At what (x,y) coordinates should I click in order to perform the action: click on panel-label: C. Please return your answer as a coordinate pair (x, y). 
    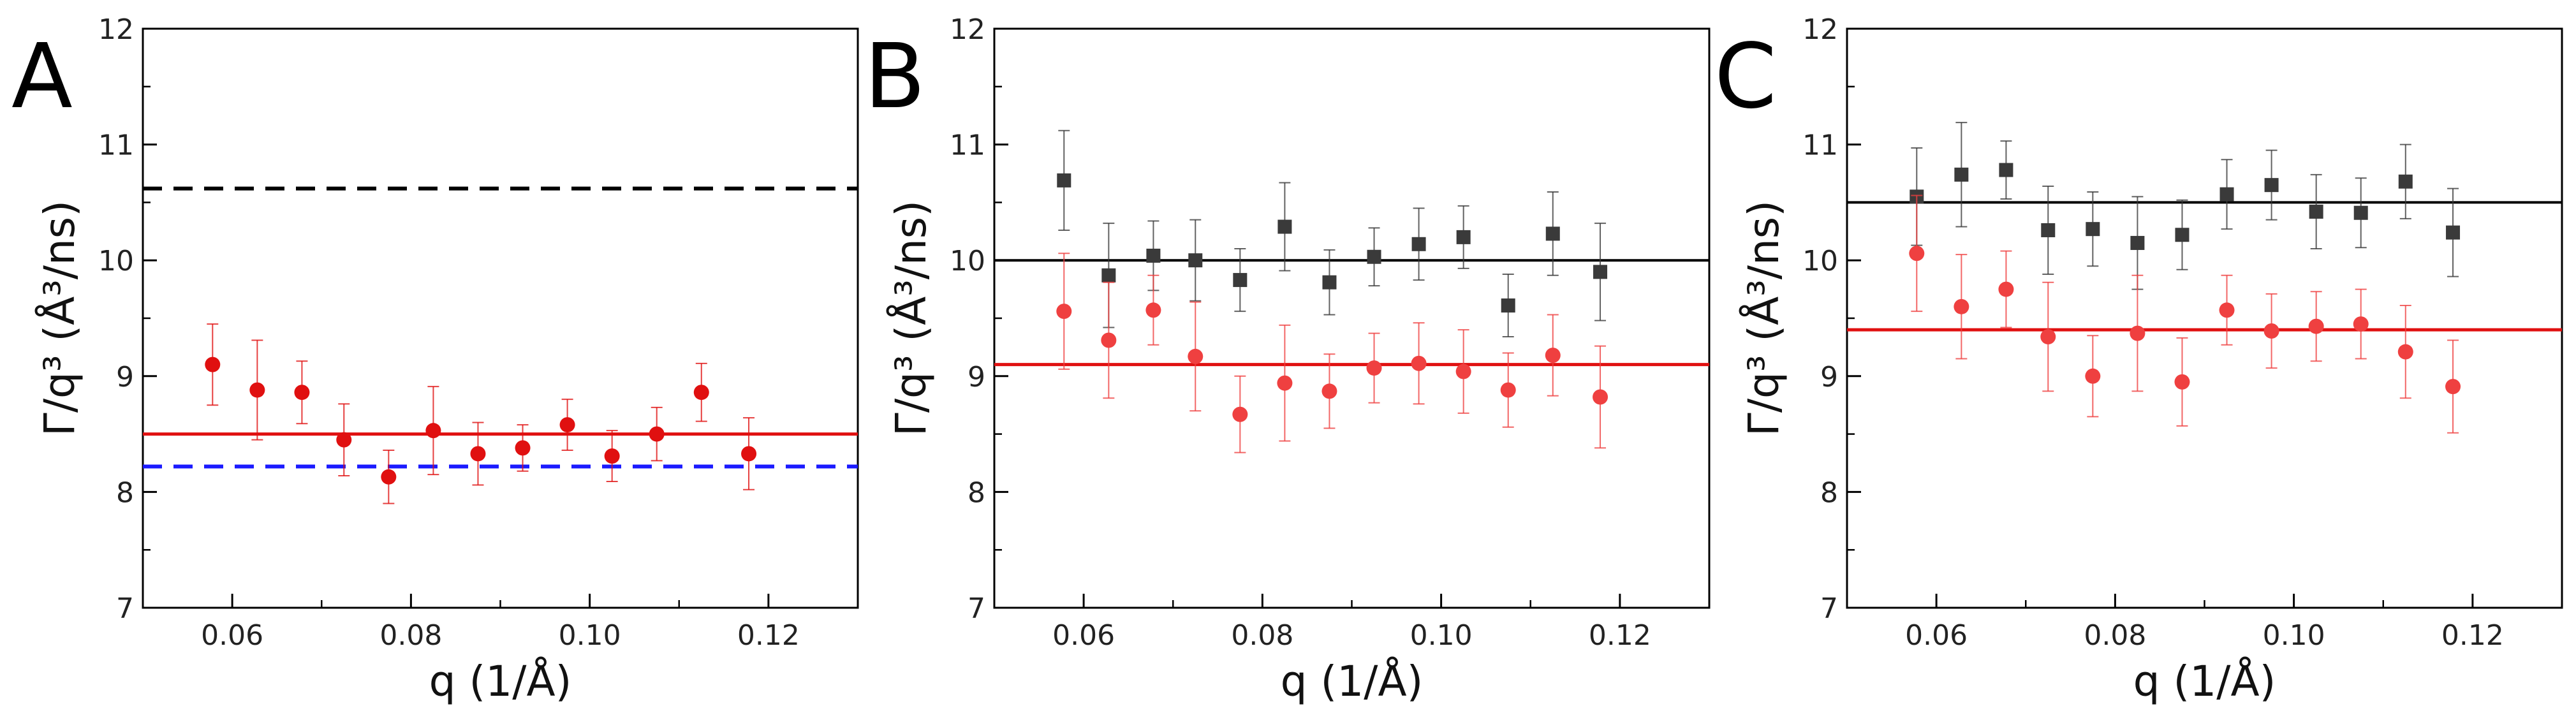
    Looking at the image, I should click on (1745, 77).